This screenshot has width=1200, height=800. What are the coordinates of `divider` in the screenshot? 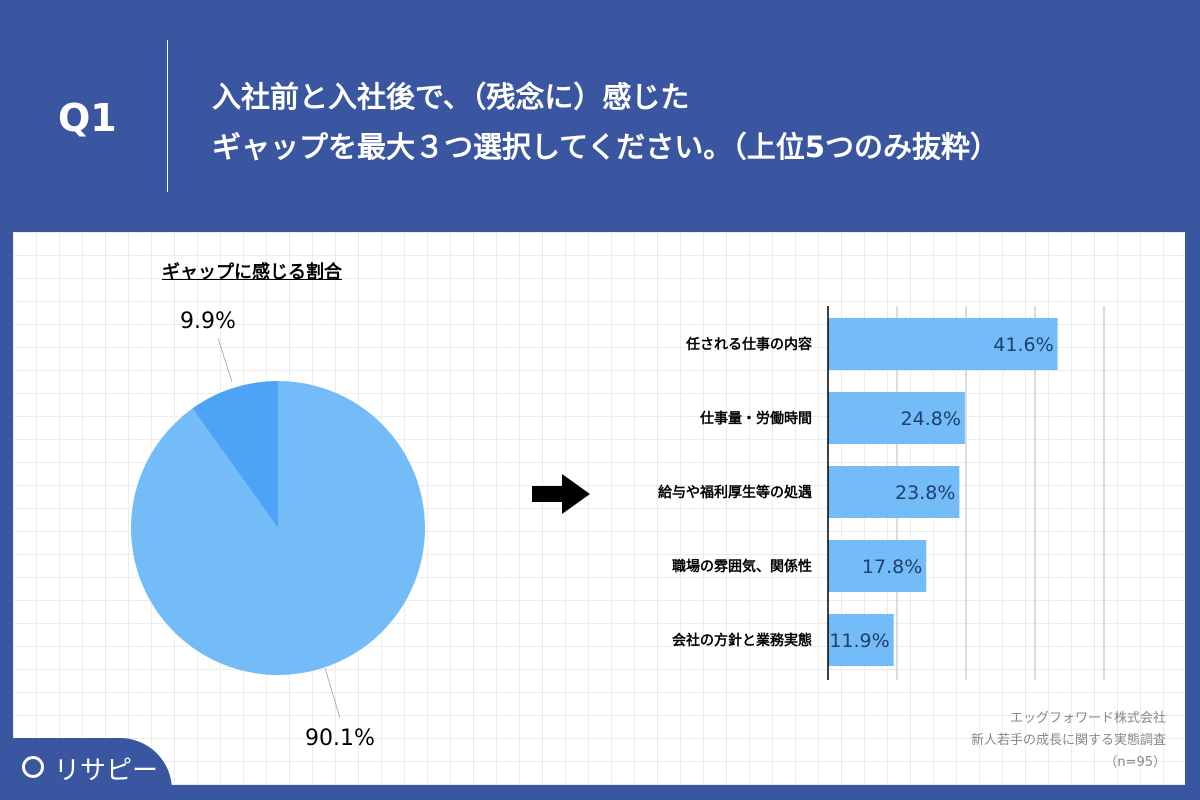 It's located at (167, 116).